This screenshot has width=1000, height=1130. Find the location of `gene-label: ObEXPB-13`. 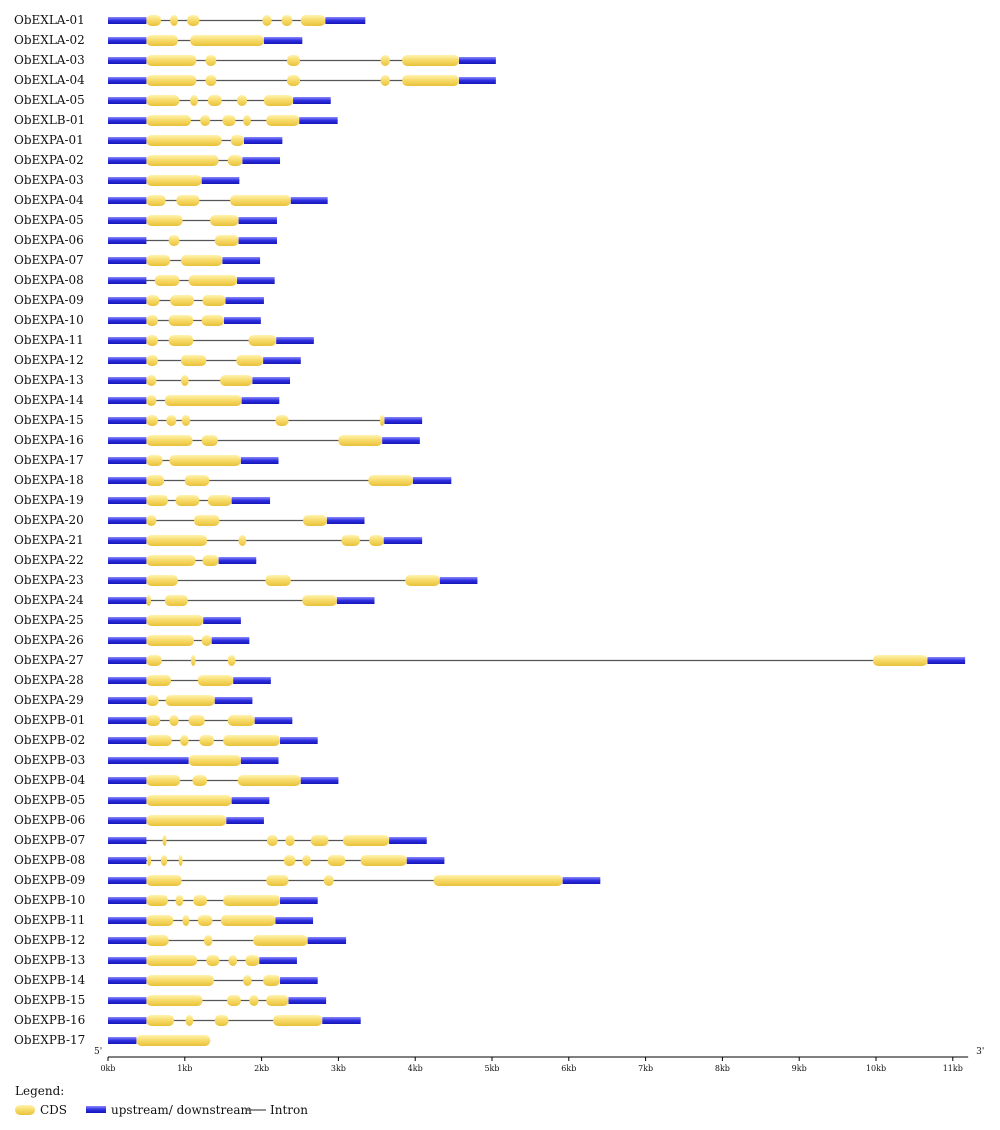

gene-label: ObEXPB-13 is located at coordinates (49, 960).